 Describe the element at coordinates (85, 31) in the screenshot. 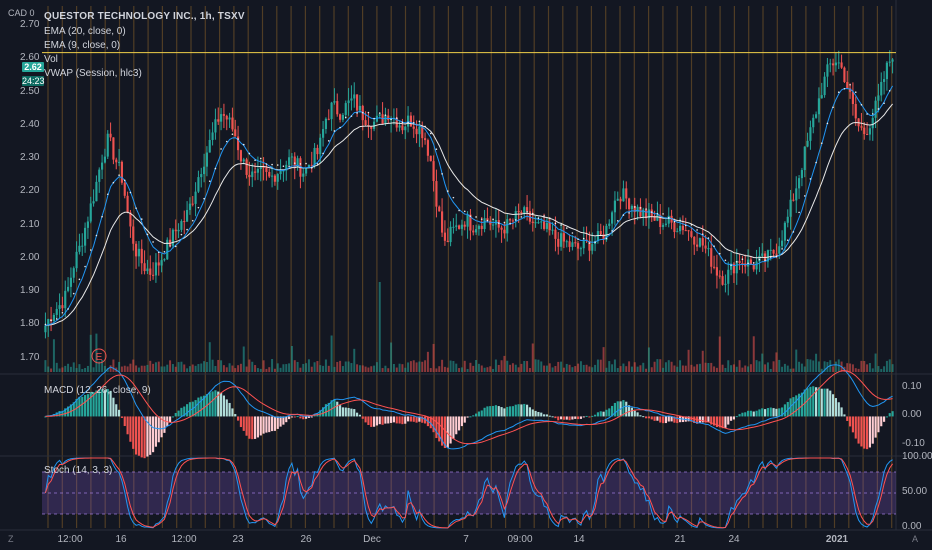

I see `legend-ema20: EMA (20, close, 0)` at that location.